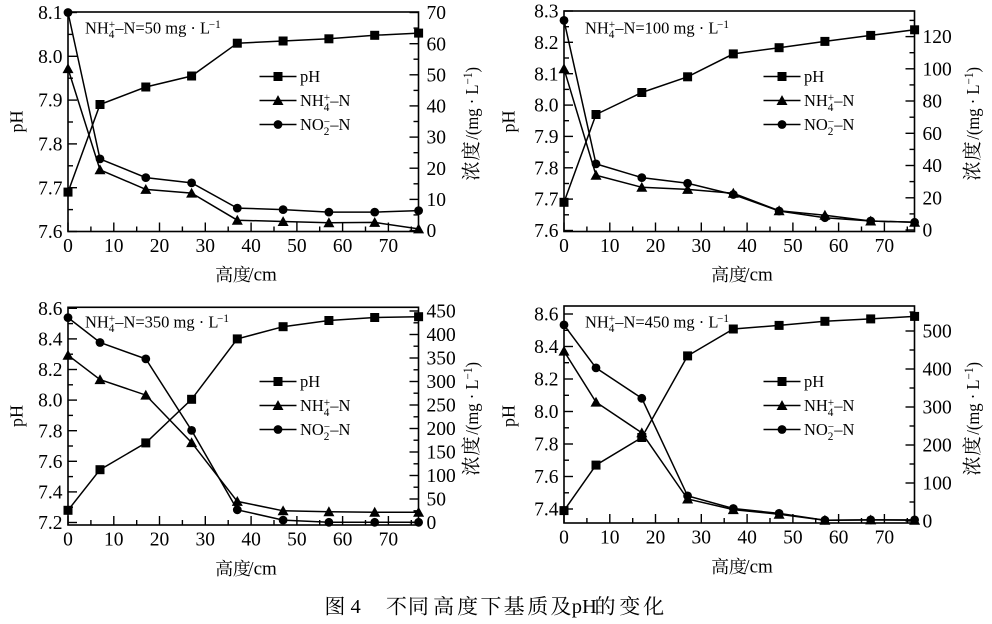 This screenshot has height=624, width=992. What do you see at coordinates (441, 359) in the screenshot?
I see `svg-text: 350` at bounding box center [441, 359].